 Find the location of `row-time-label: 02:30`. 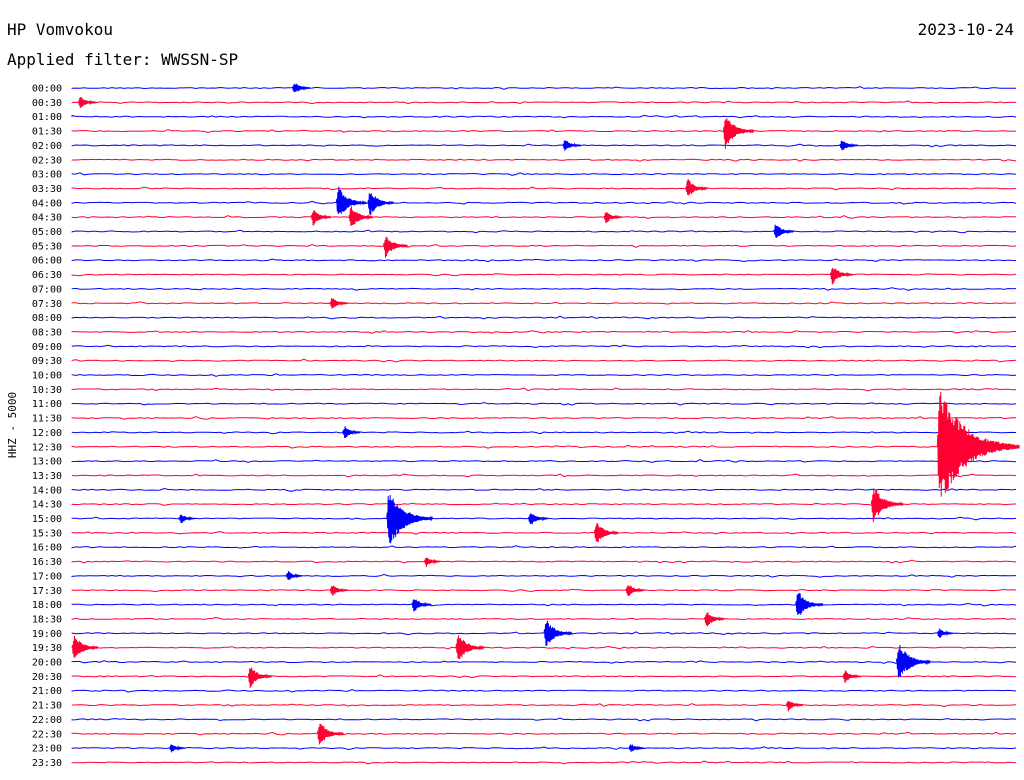

row-time-label: 02:30 is located at coordinates (47, 160).